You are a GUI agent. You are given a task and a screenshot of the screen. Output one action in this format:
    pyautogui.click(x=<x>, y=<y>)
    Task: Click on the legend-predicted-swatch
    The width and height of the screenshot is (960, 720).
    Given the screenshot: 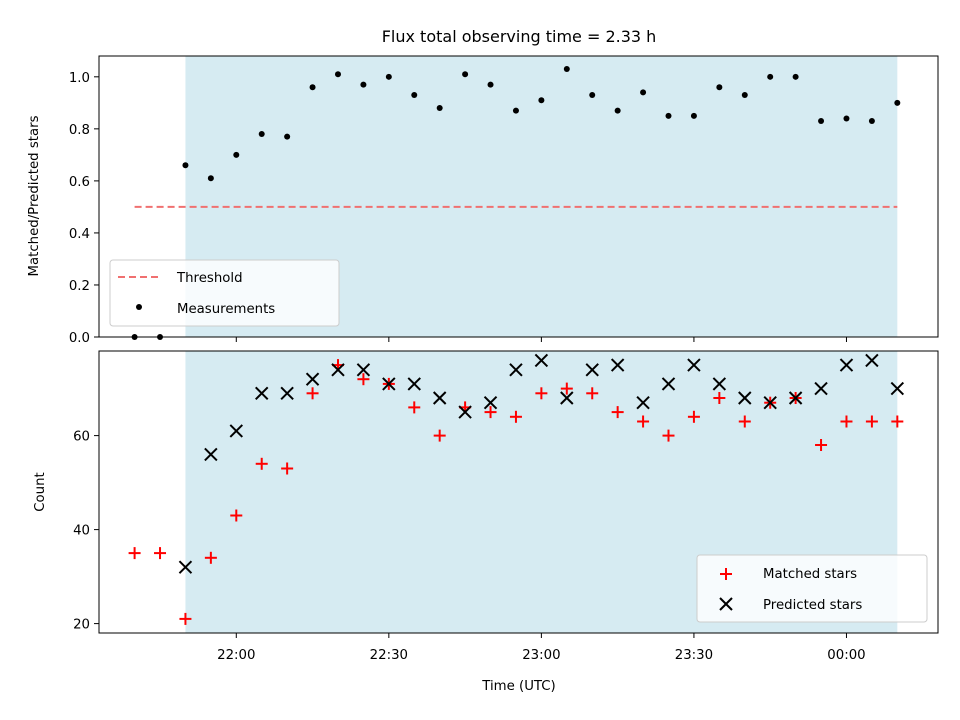 What is the action you would take?
    pyautogui.click(x=726, y=604)
    